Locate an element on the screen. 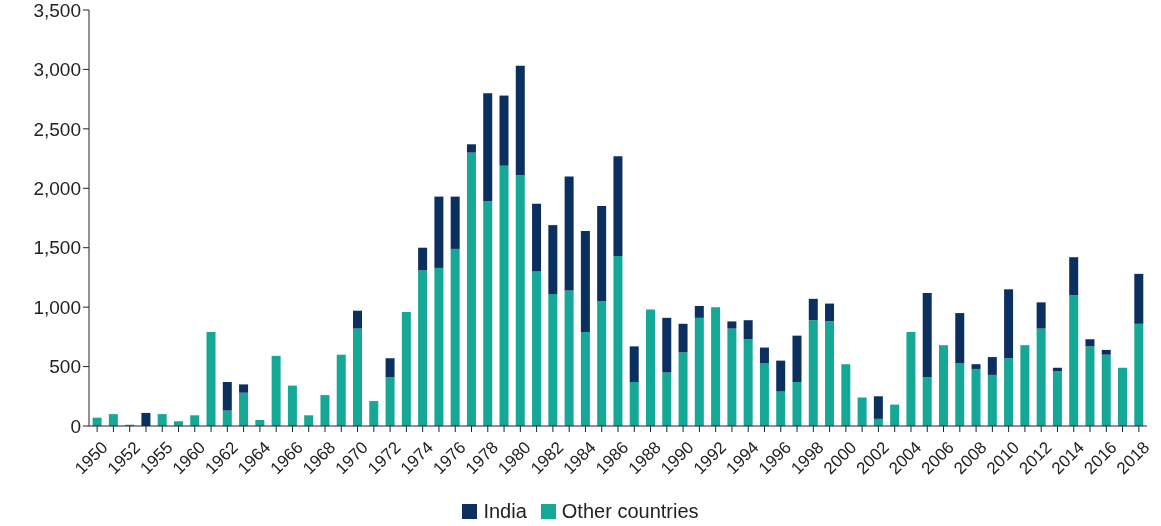 The width and height of the screenshot is (1161, 526). y-tick-label: 1,500 is located at coordinates (57, 248).